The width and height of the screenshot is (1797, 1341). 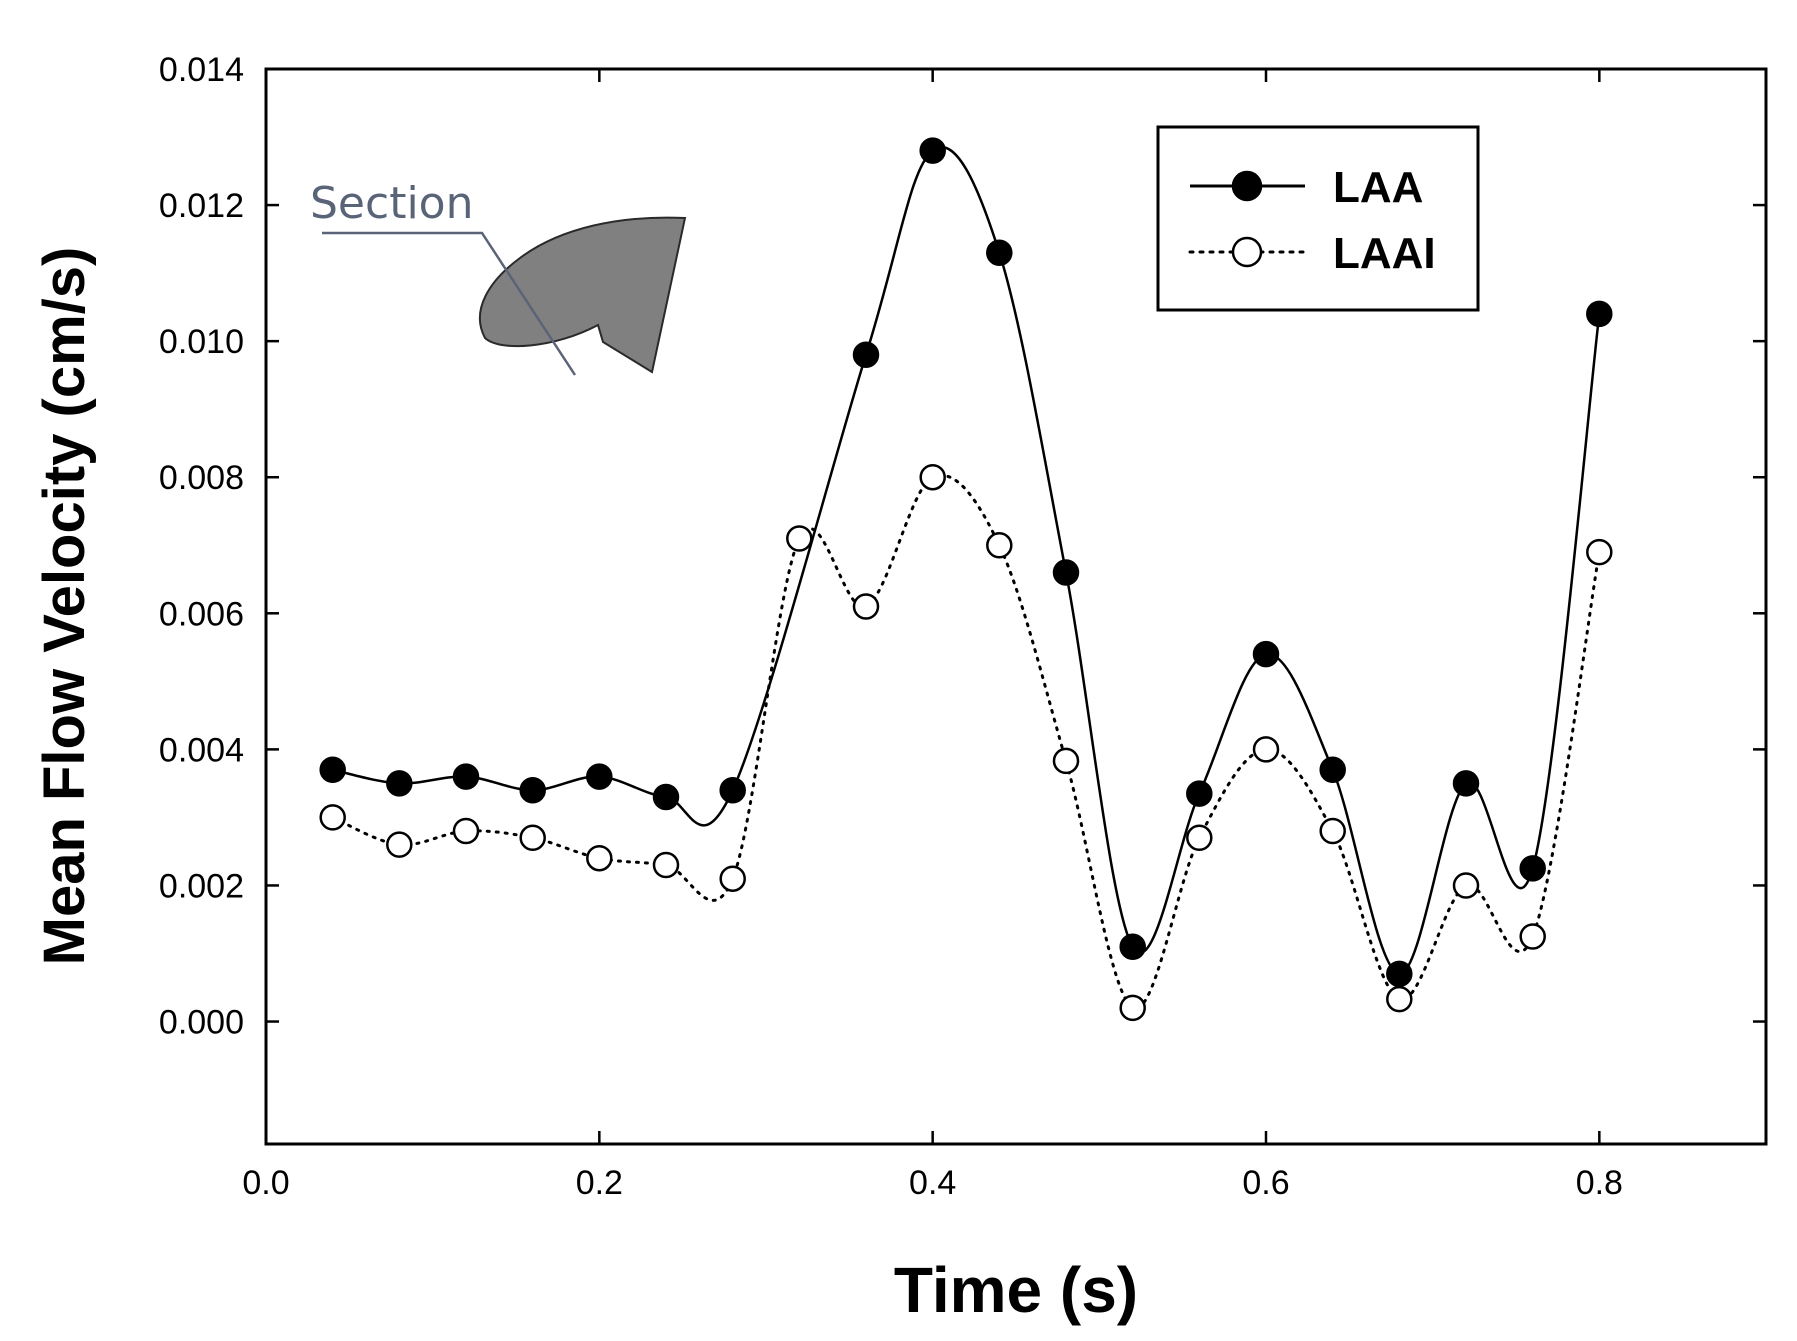 I want to click on legend-laa-label: LAA, so click(x=1378, y=187).